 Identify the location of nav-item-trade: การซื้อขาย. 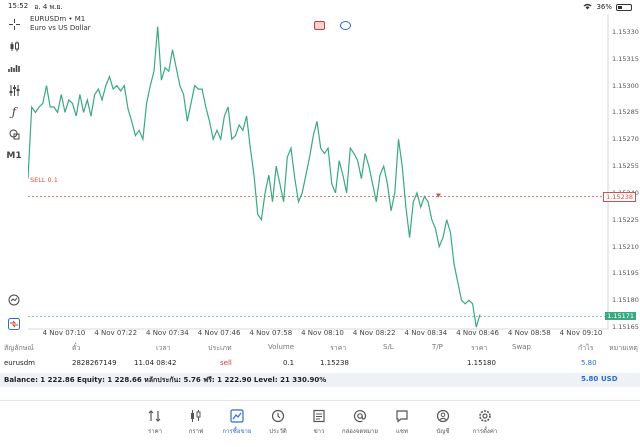
(237, 422).